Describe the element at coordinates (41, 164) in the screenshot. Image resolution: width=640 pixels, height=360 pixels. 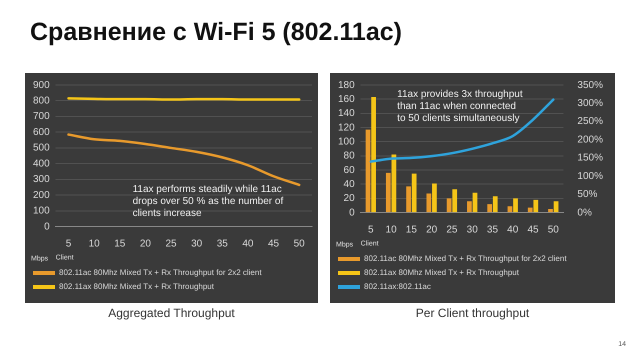
I see `y-tick-label: 400` at that location.